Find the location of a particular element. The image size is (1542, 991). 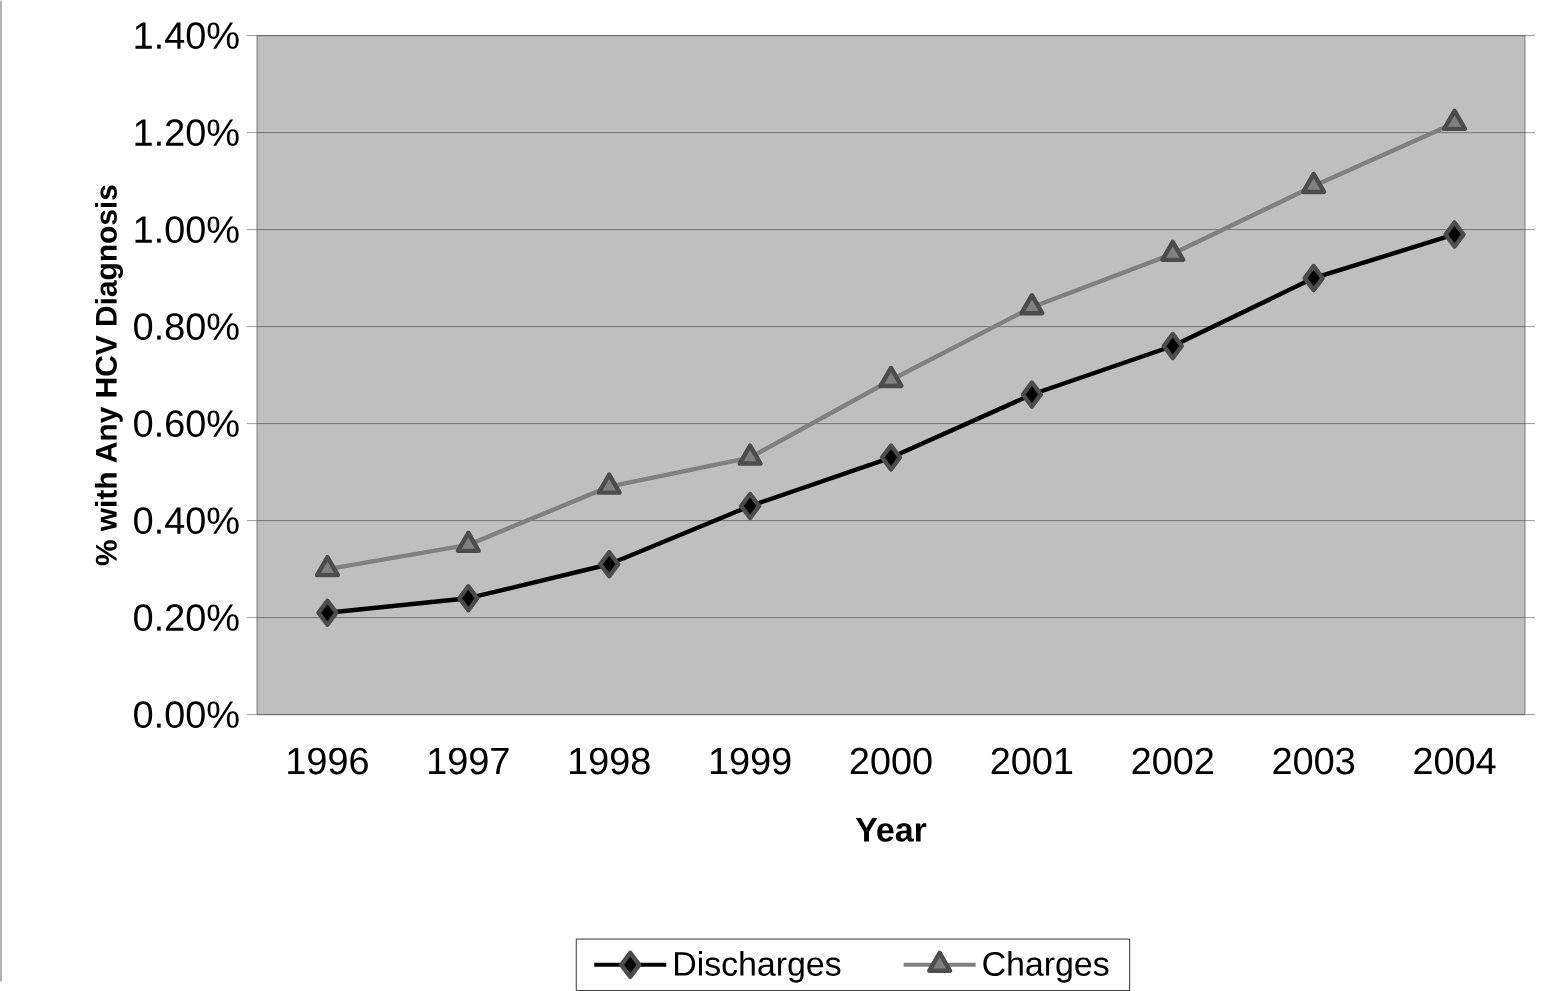

y-tick-label: 0.20% is located at coordinates (186, 618).